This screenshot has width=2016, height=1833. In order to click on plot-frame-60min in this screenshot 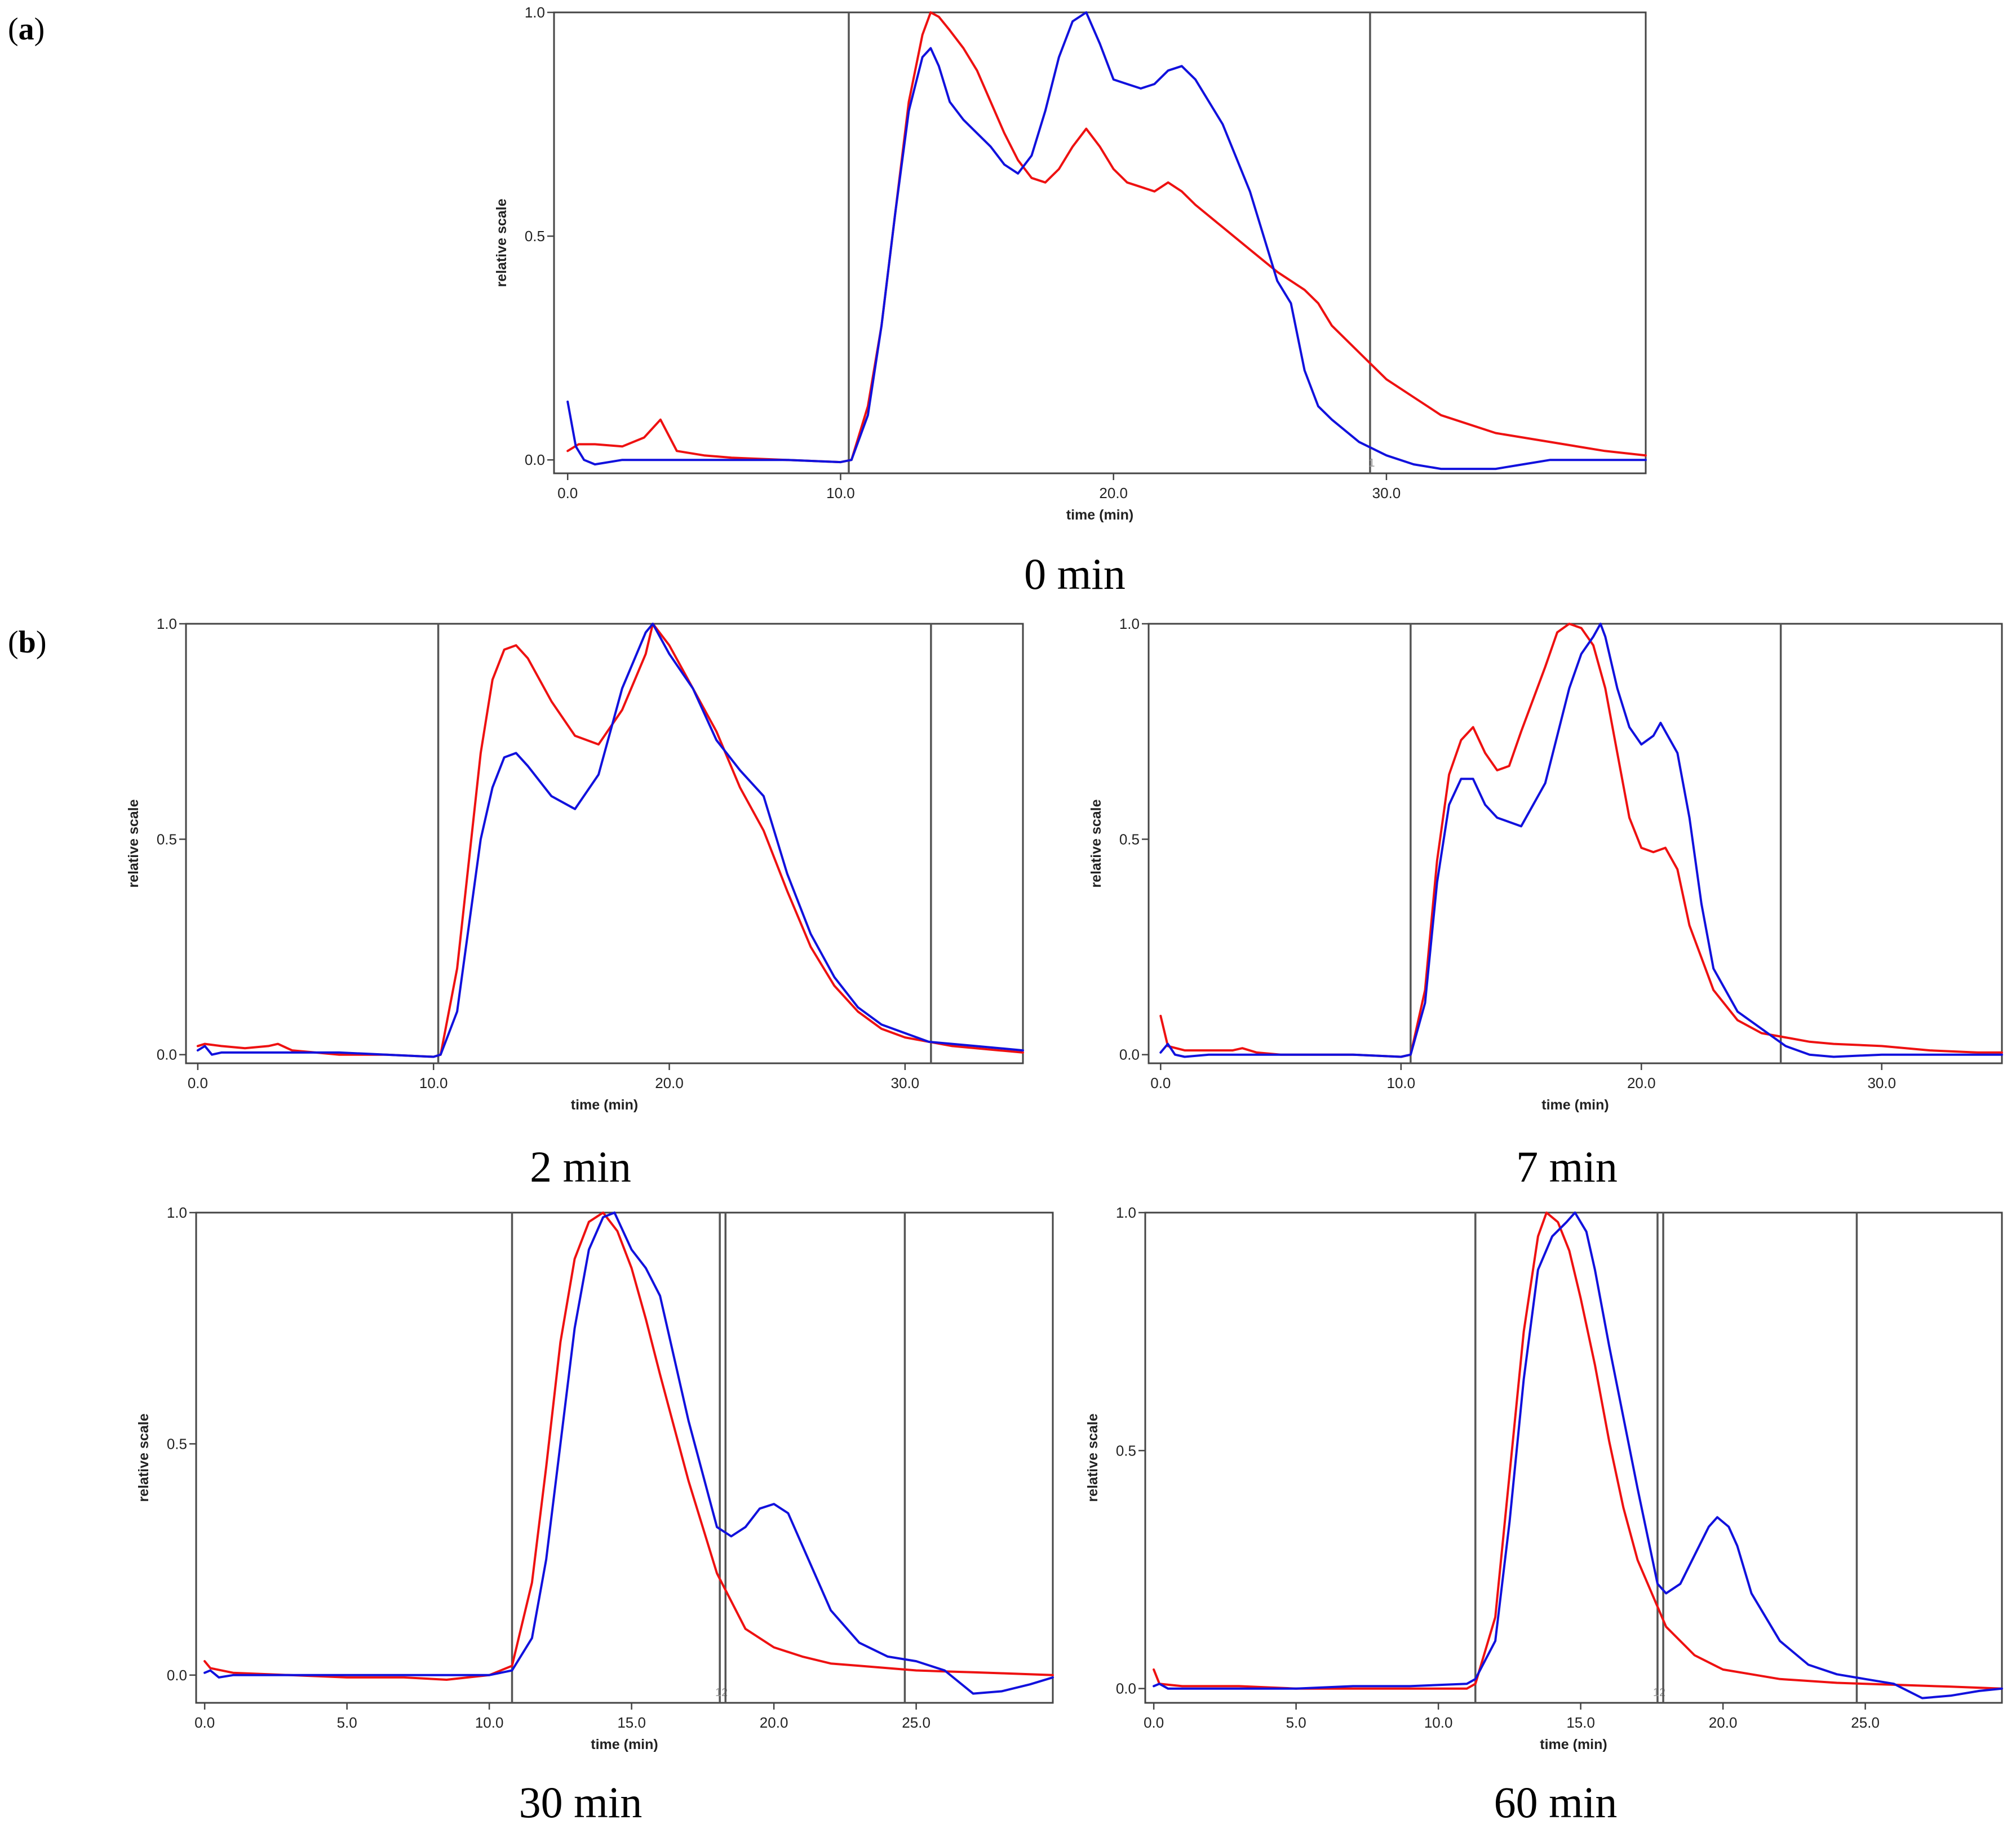, I will do `click(1573, 1458)`.